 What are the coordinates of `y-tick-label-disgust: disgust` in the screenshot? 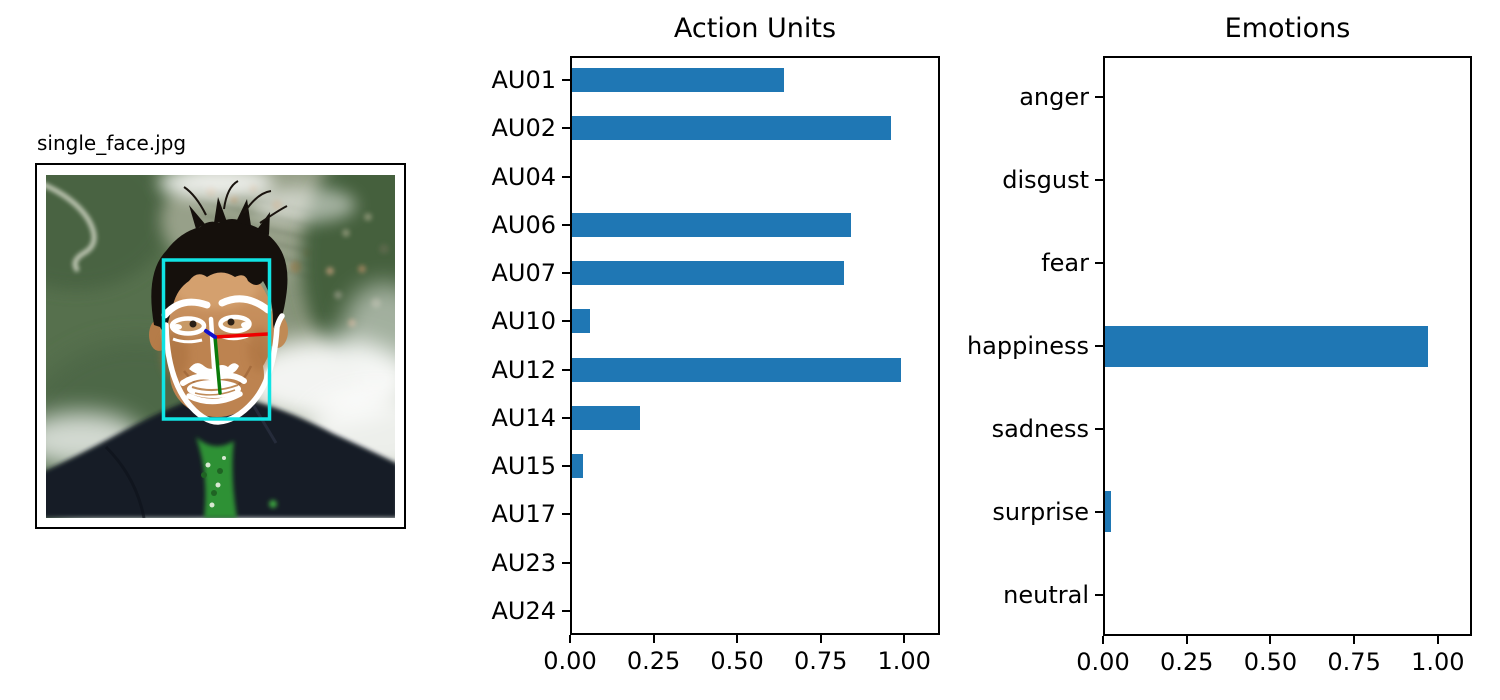 It's located at (1045, 180).